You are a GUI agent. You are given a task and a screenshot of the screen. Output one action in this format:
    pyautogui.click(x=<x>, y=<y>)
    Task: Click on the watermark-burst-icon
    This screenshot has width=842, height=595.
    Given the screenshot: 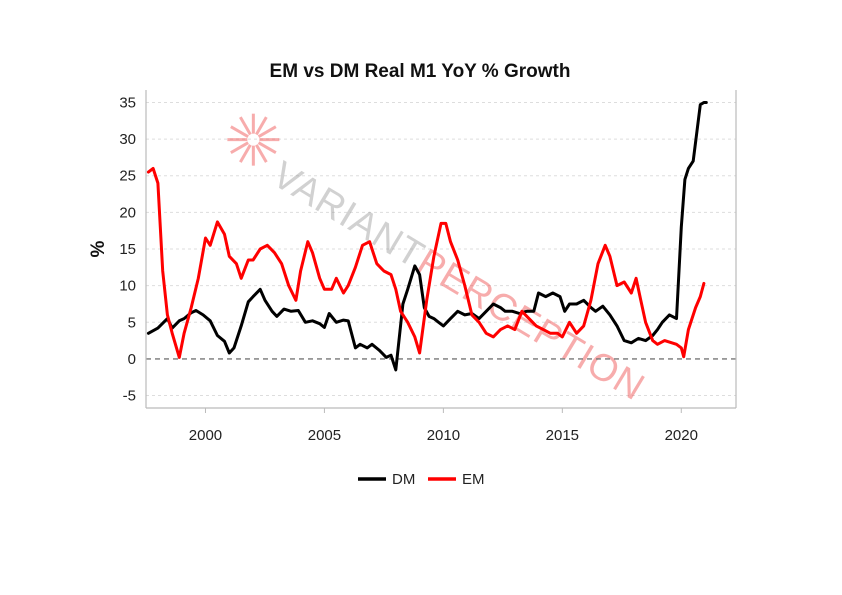 What is the action you would take?
    pyautogui.click(x=253, y=139)
    